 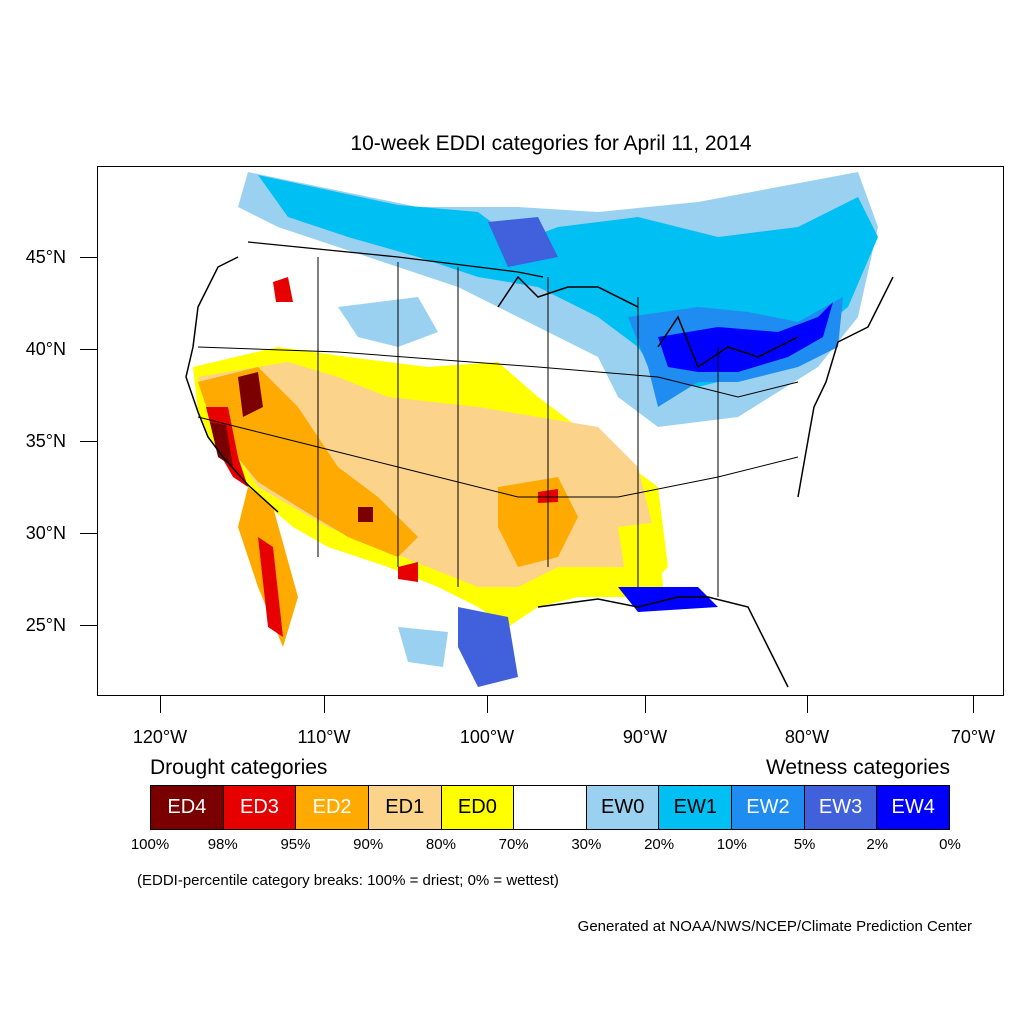 I want to click on ed0-region-southeast, so click(x=640, y=557).